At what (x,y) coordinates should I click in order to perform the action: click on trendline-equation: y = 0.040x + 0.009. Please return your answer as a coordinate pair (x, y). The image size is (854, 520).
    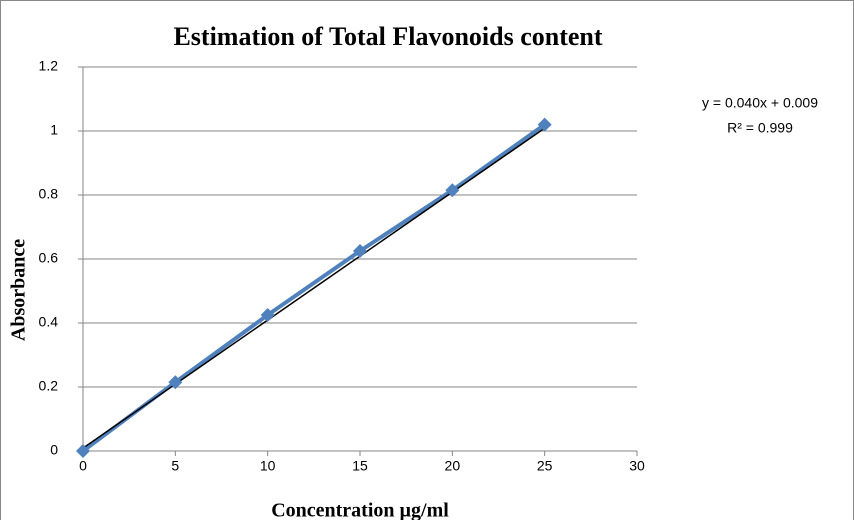
    Looking at the image, I should click on (760, 103).